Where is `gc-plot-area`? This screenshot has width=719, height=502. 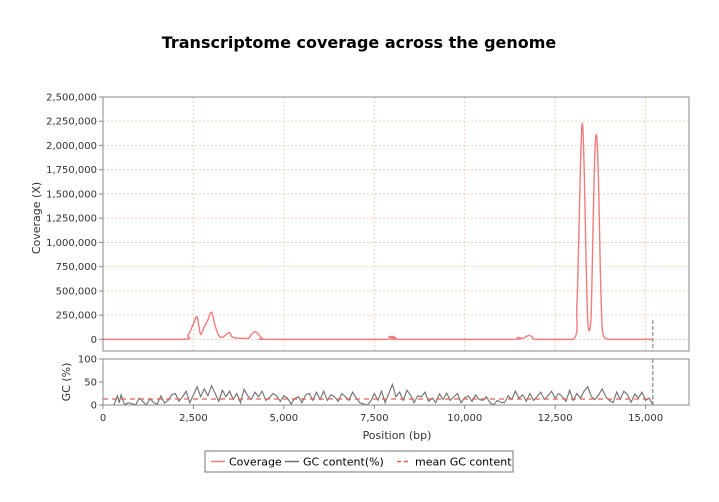 gc-plot-area is located at coordinates (396, 382).